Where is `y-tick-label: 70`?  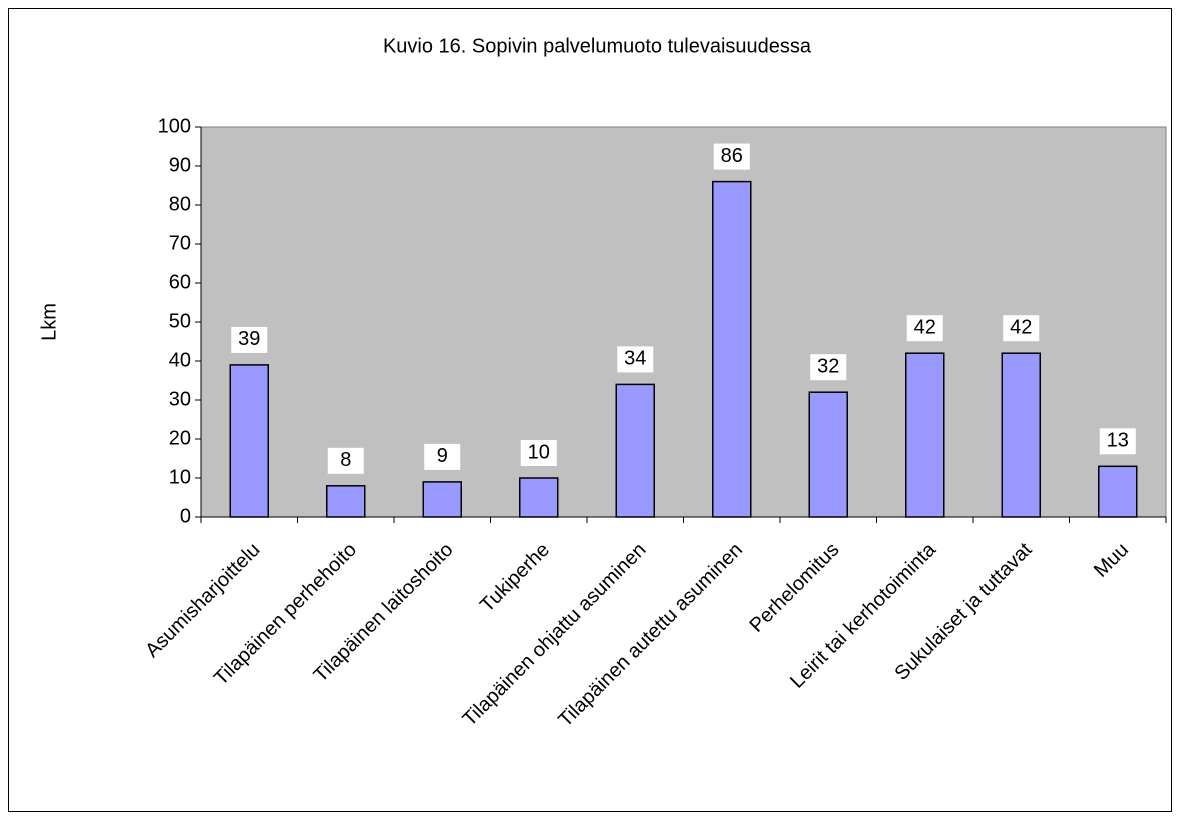
y-tick-label: 70 is located at coordinates (180, 243).